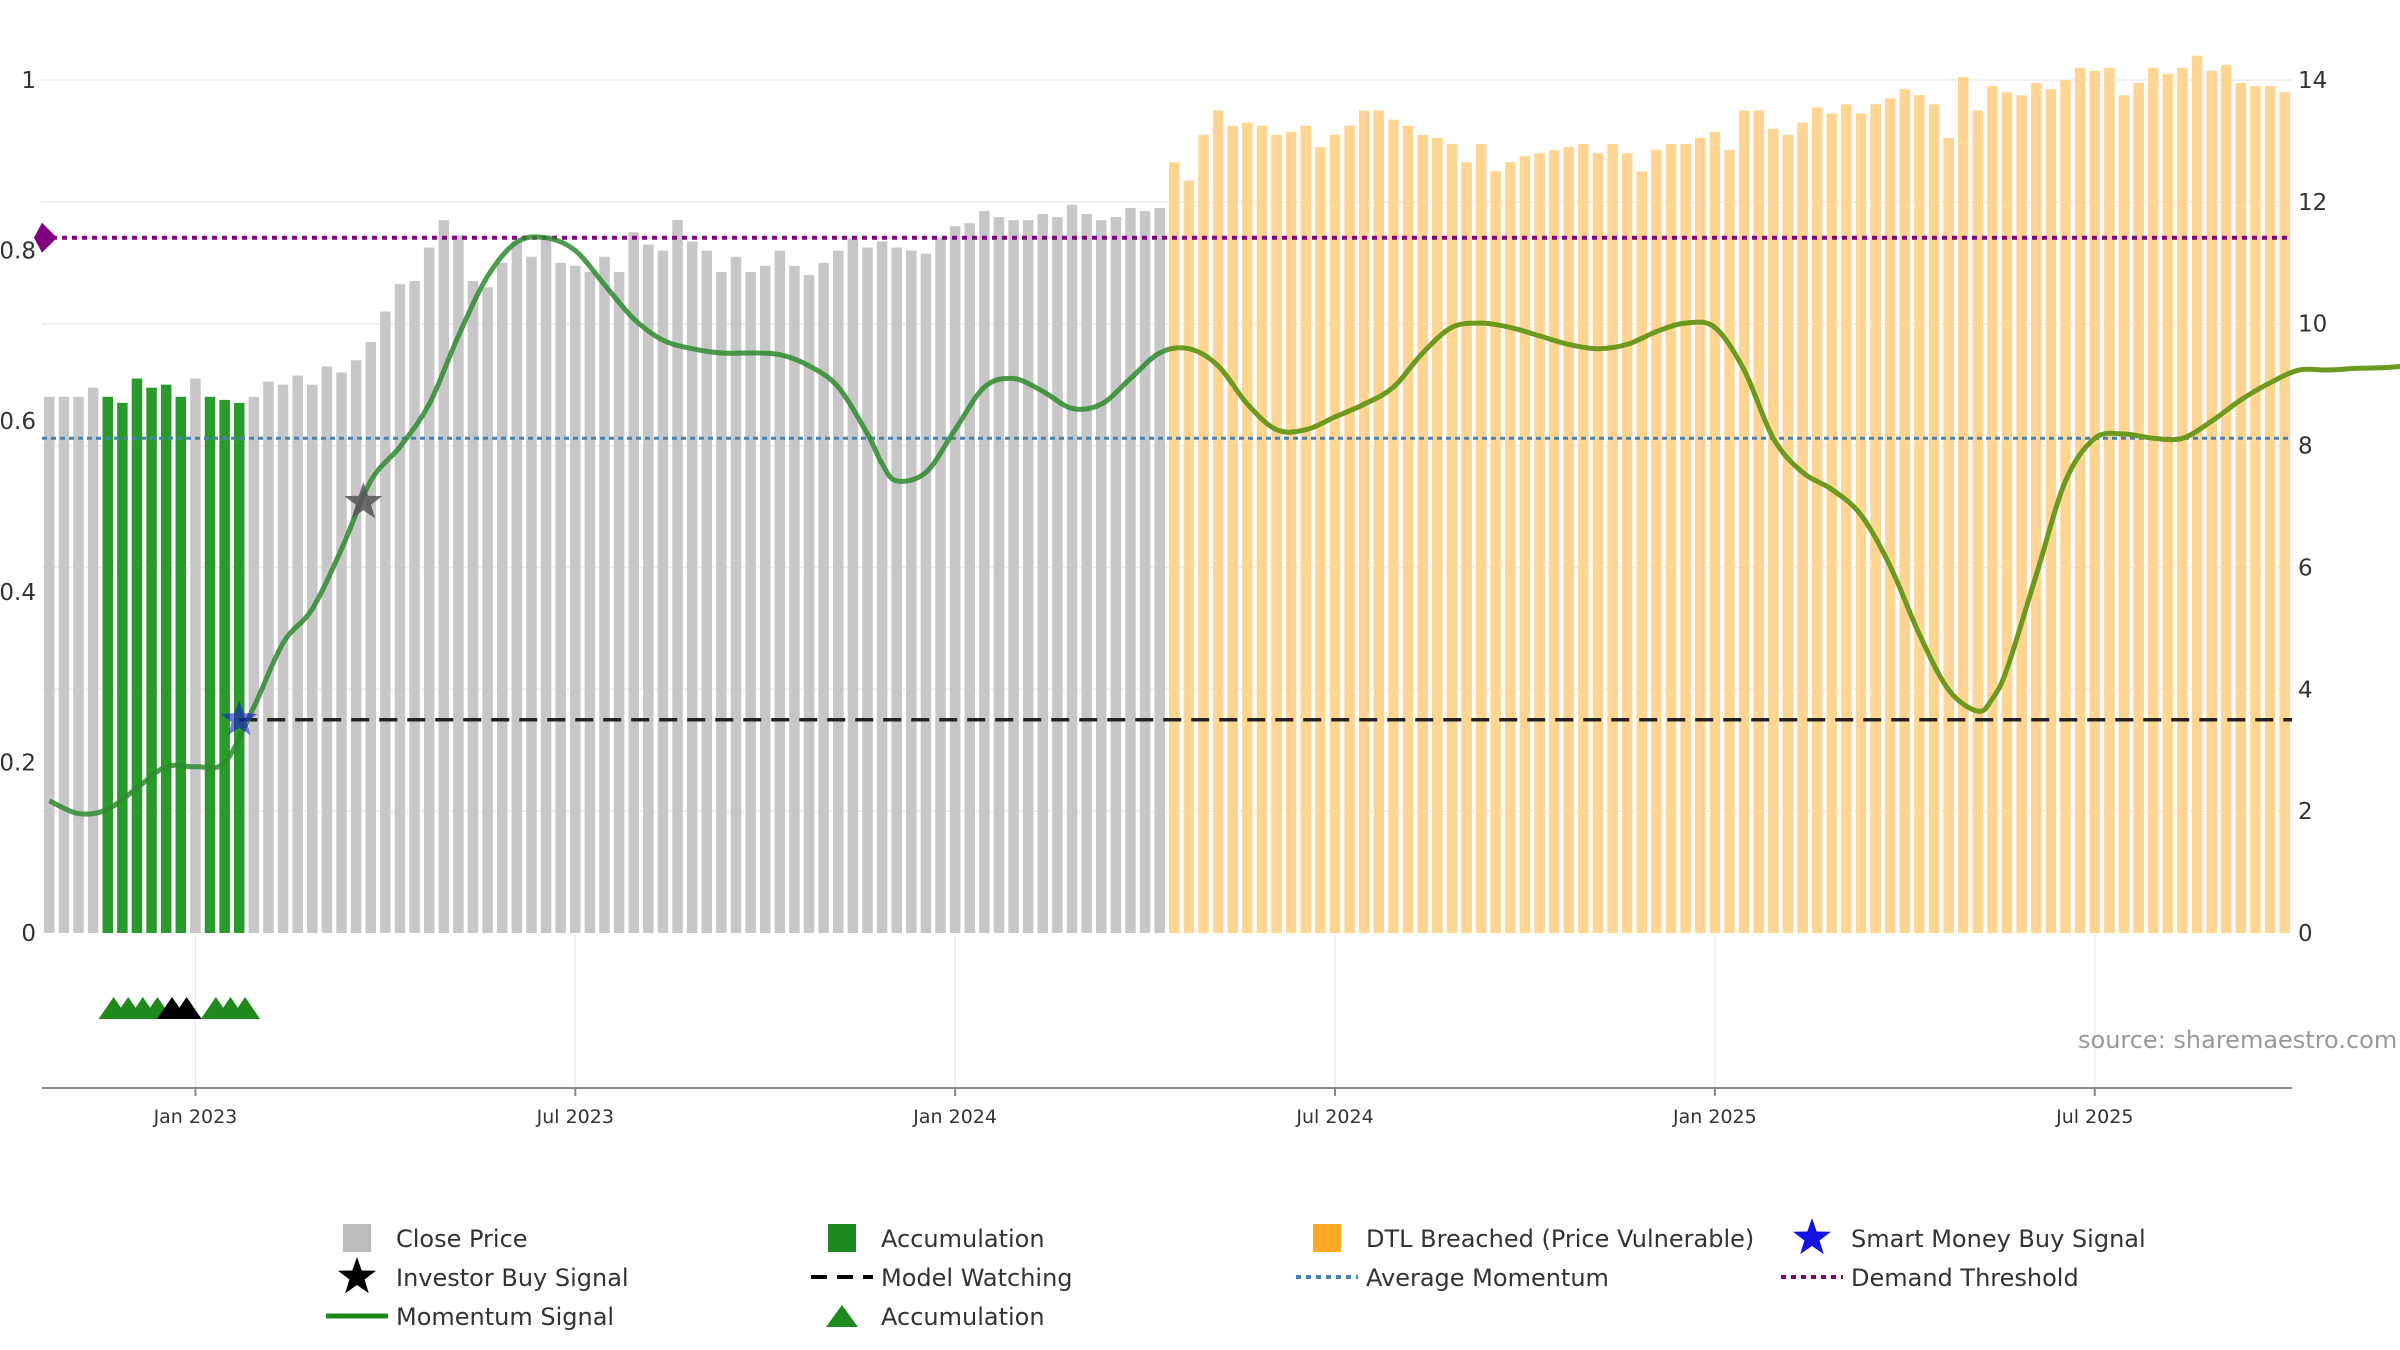 Image resolution: width=2400 pixels, height=1350 pixels. What do you see at coordinates (45, 237) in the screenshot?
I see `demand-threshold-marker` at bounding box center [45, 237].